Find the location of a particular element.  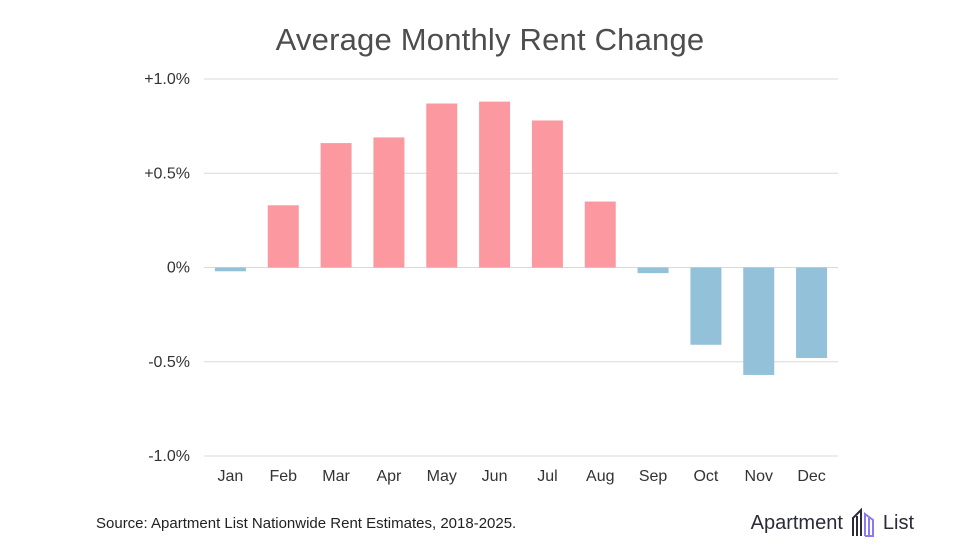

x-tick-label: May is located at coordinates (442, 476).